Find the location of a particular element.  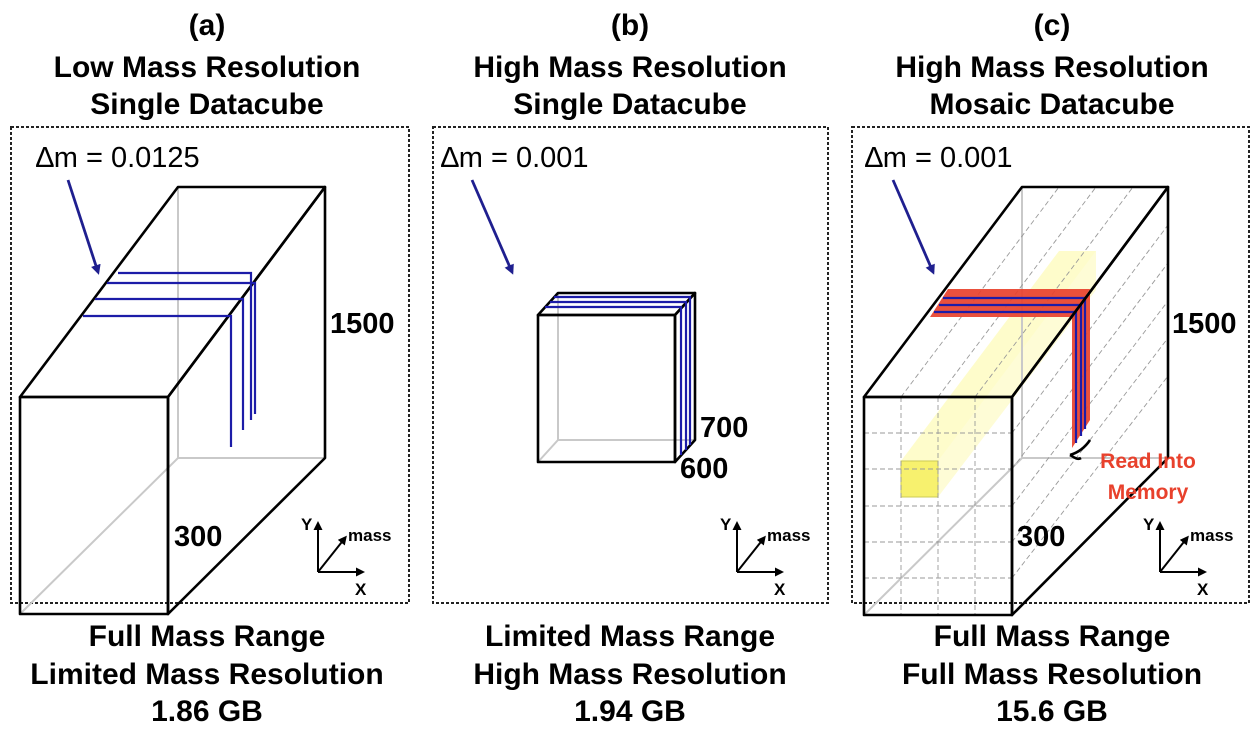

panel-c-selected-pixel is located at coordinates (919, 479).